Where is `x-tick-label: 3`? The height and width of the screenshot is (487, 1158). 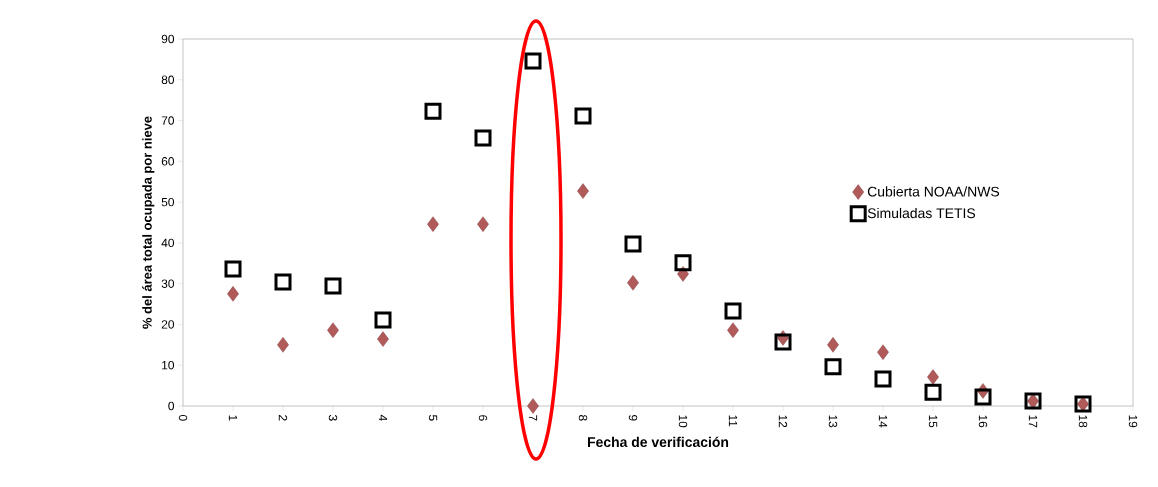
x-tick-label: 3 is located at coordinates (333, 417).